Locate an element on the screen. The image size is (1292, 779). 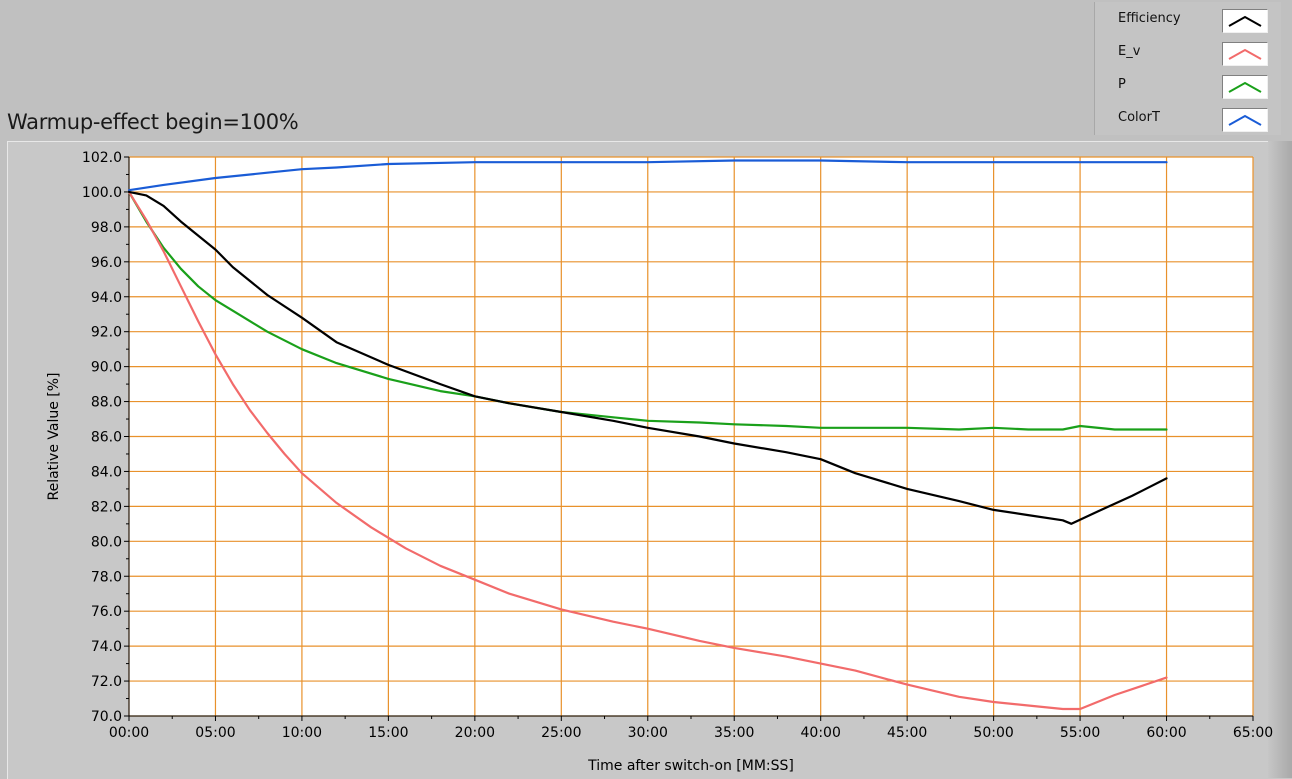
y-tick-label: 74.0 is located at coordinates (106, 647).